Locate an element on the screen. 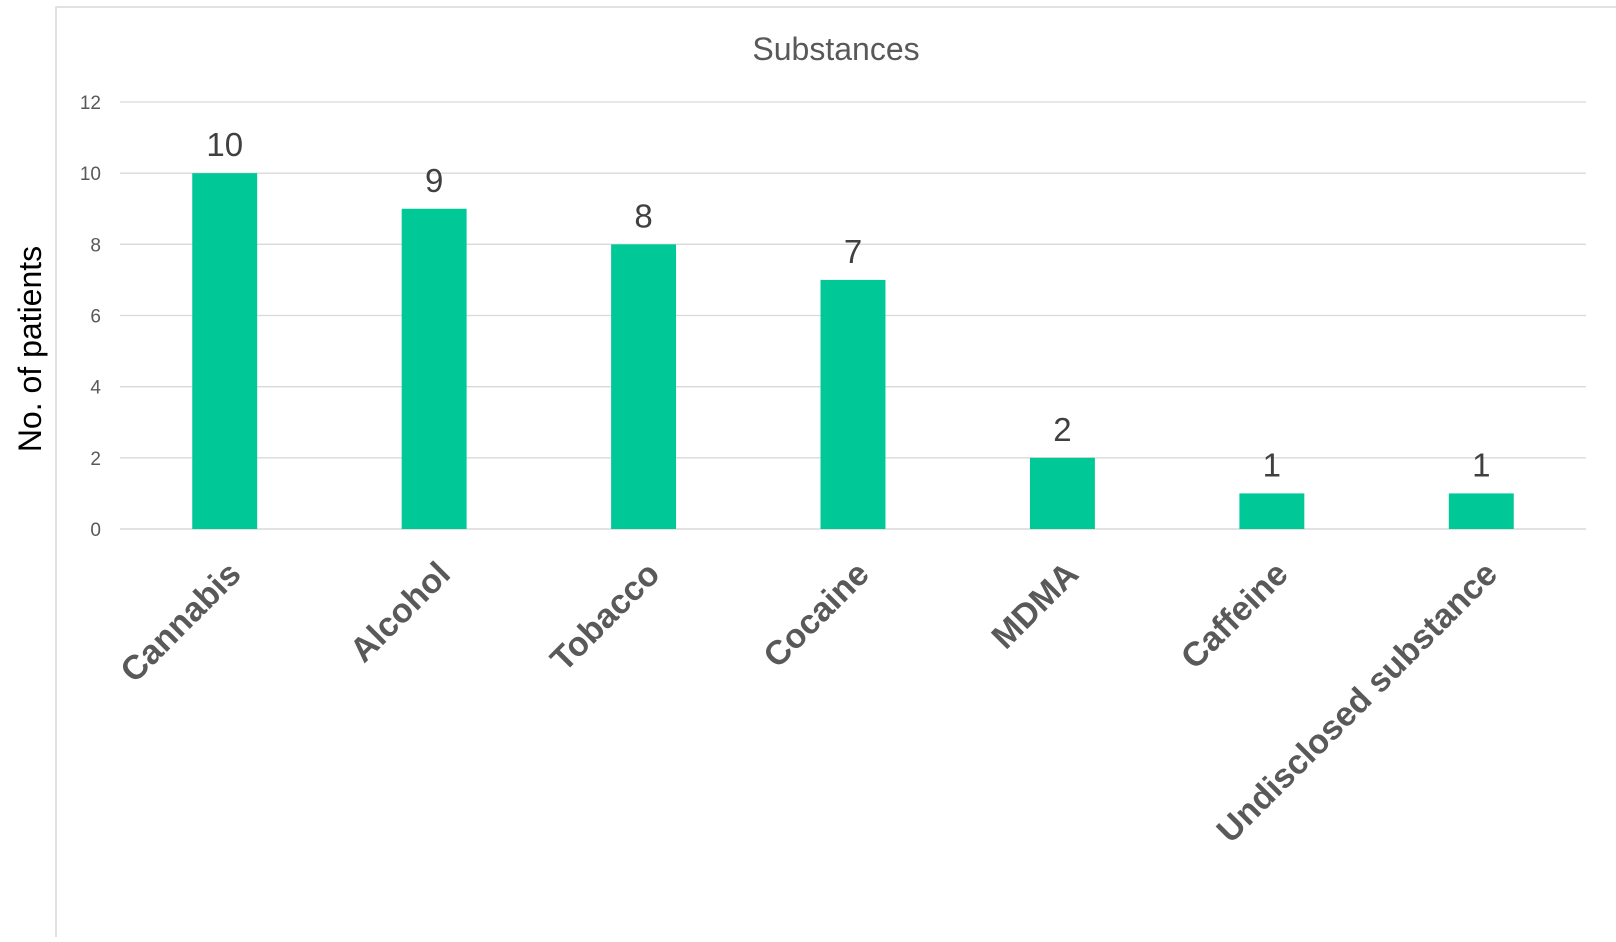 Image resolution: width=1616 pixels, height=942 pixels. x-tick-label: Alcohol is located at coordinates (400, 612).